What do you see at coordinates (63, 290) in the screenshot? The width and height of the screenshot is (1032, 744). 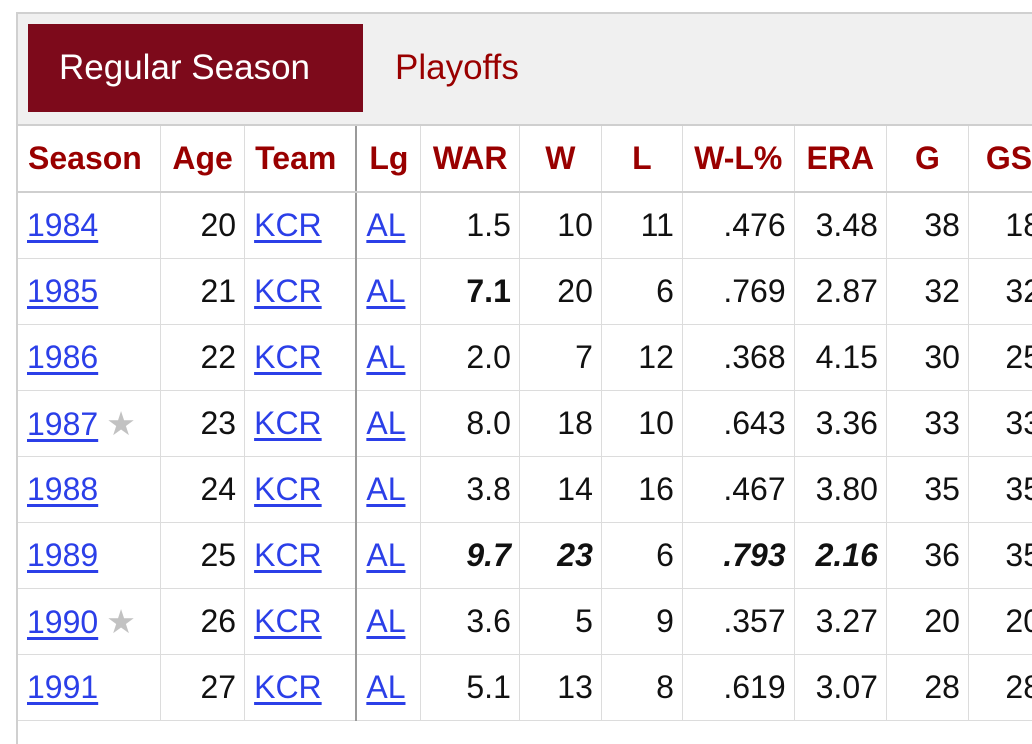 I see `season-link: 1985` at bounding box center [63, 290].